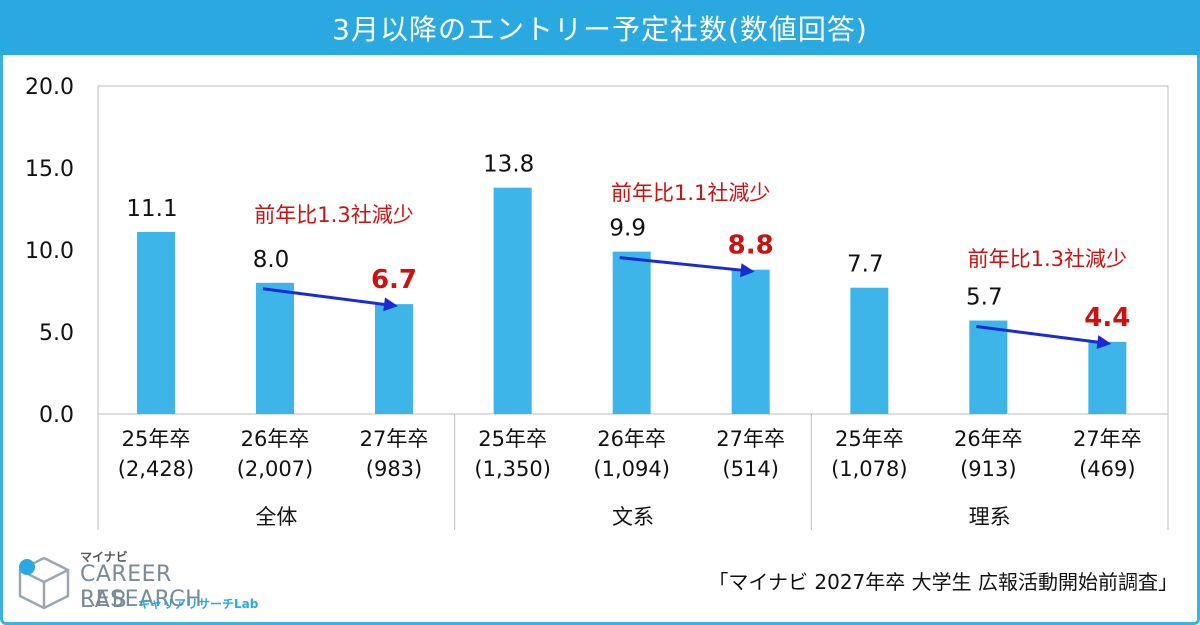  What do you see at coordinates (151, 209) in the screenshot?
I see `data-label: 11.1` at bounding box center [151, 209].